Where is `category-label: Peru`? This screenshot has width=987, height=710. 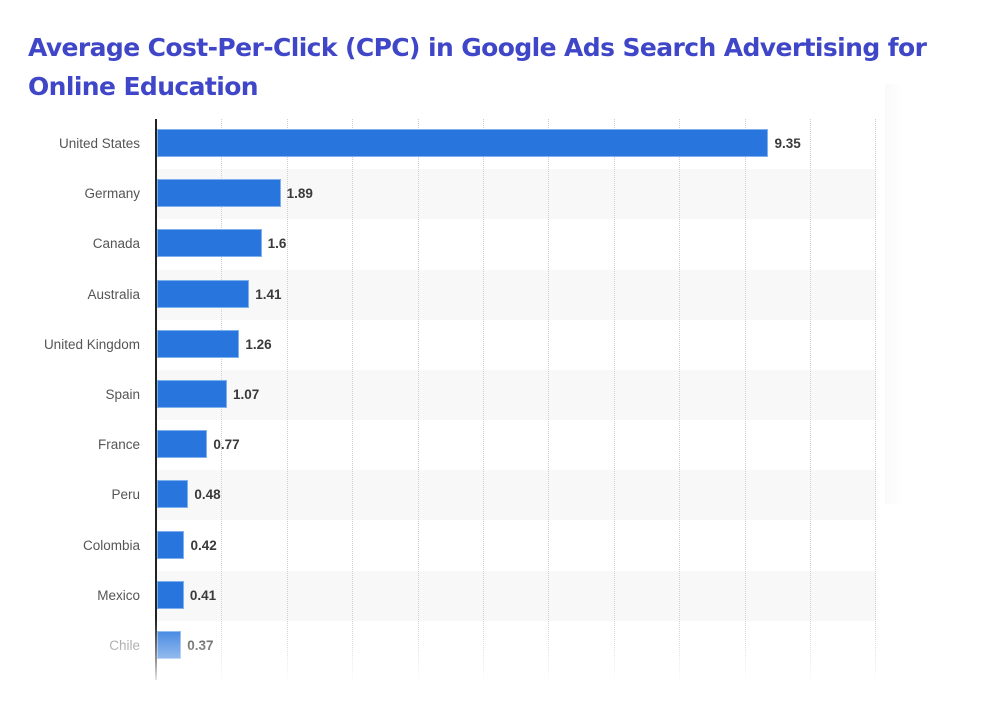
category-label: Peru is located at coordinates (125, 495).